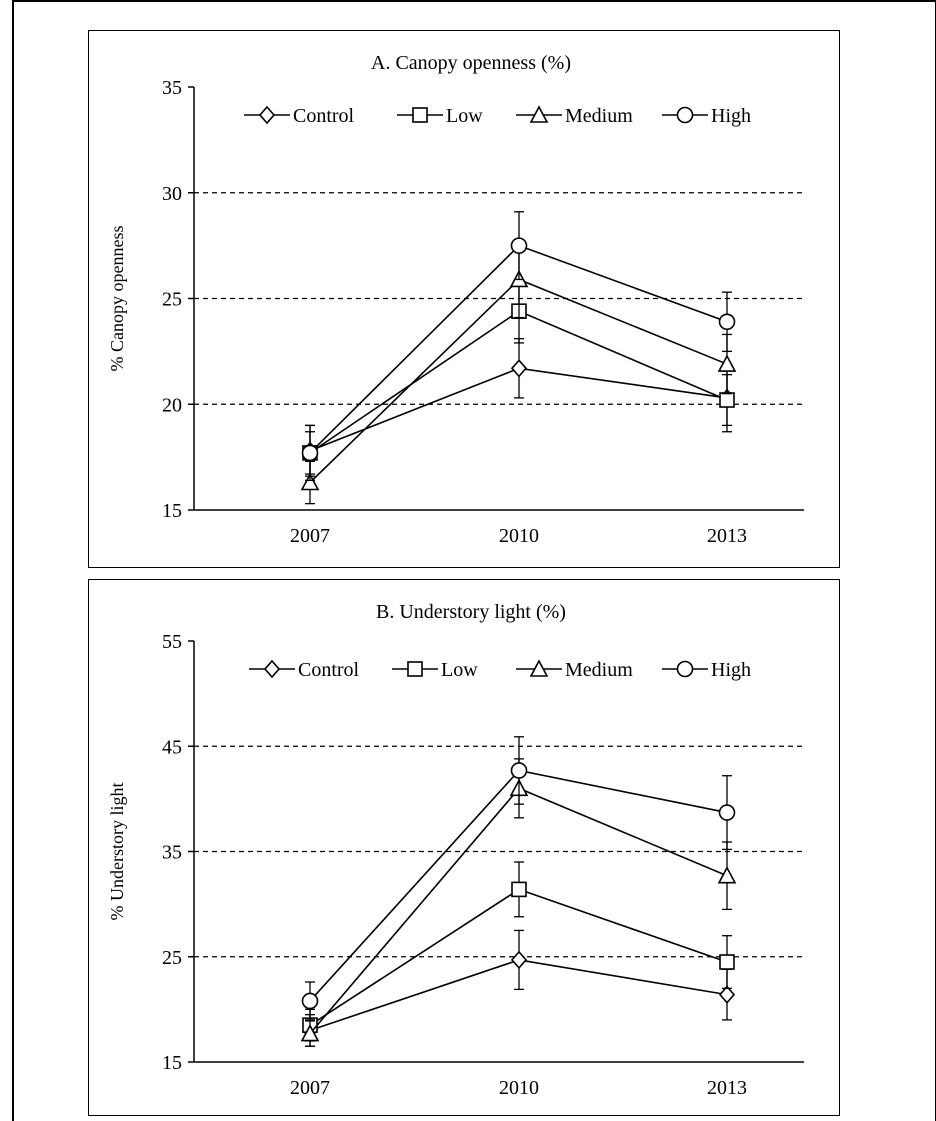 This screenshot has height=1121, width=936. What do you see at coordinates (172, 747) in the screenshot?
I see `y-tick-label: 45` at bounding box center [172, 747].